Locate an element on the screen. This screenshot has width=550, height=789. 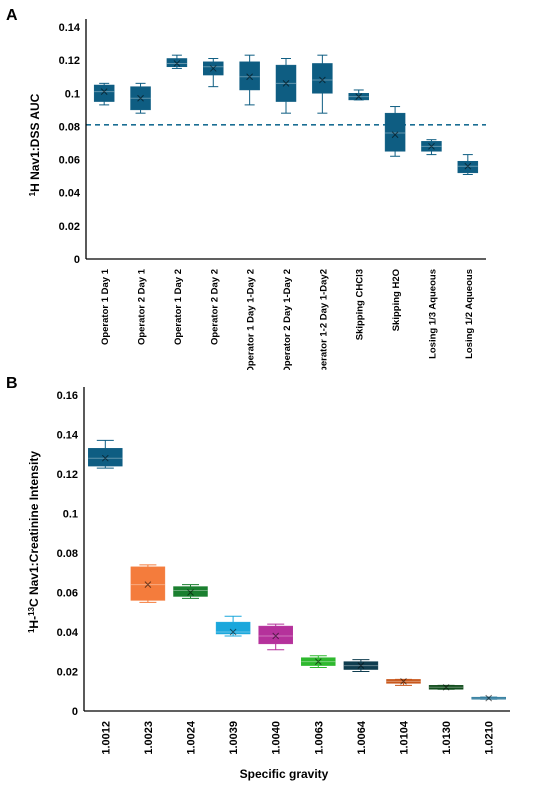
x-category-label: 1.0039 is located at coordinates (234, 738).